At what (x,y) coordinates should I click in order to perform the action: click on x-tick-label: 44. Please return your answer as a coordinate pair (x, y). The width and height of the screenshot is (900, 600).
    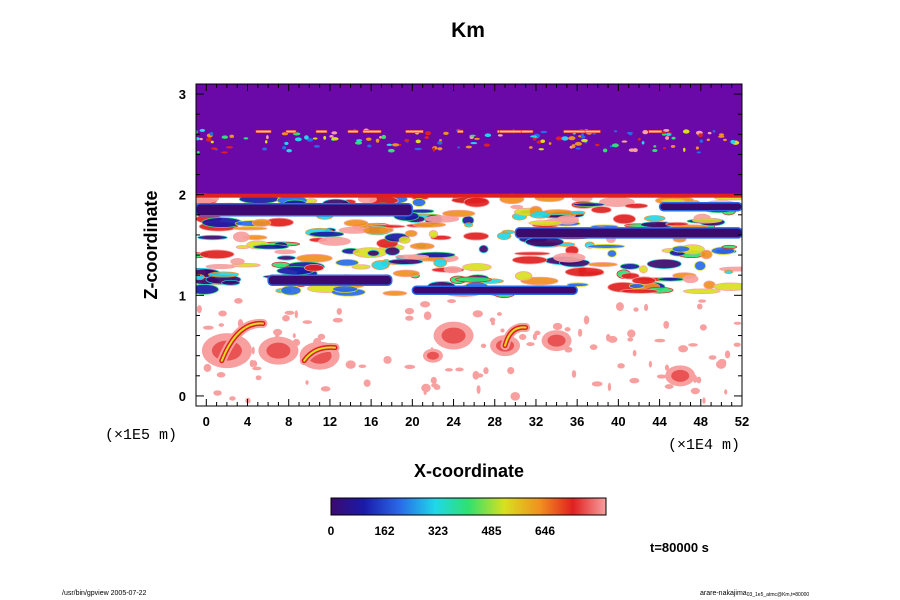
    Looking at the image, I should click on (659, 421).